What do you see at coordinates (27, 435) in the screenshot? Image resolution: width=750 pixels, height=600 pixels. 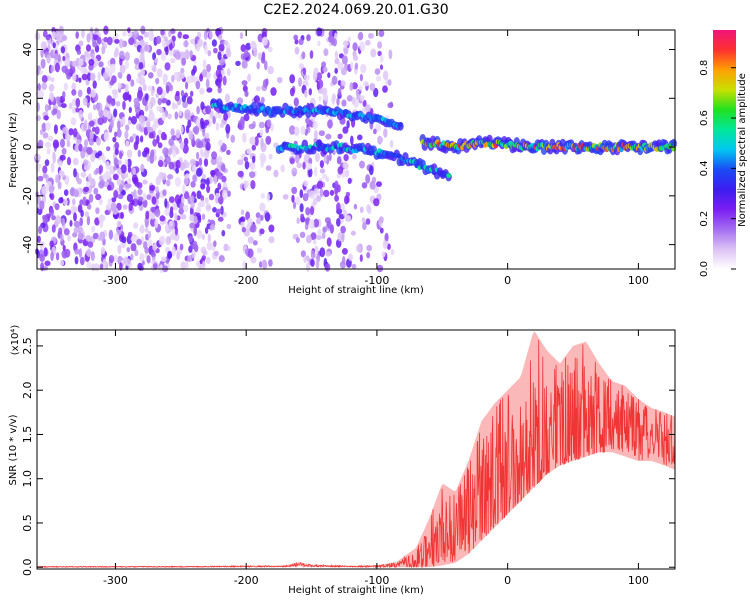 I see `y-tick-label: 1.5` at bounding box center [27, 435].